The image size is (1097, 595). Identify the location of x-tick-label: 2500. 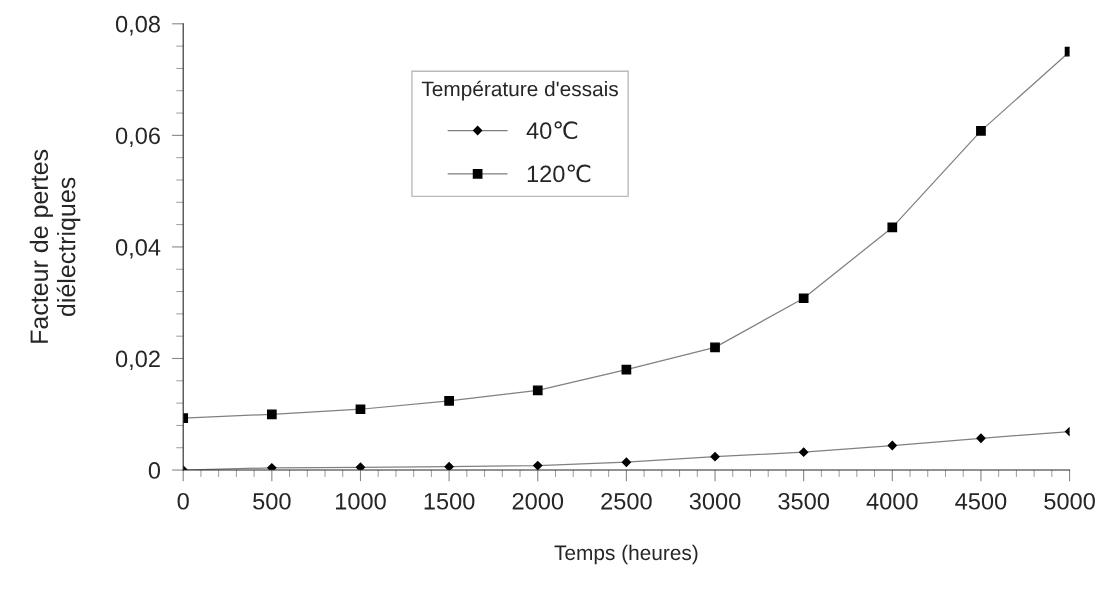
(626, 501).